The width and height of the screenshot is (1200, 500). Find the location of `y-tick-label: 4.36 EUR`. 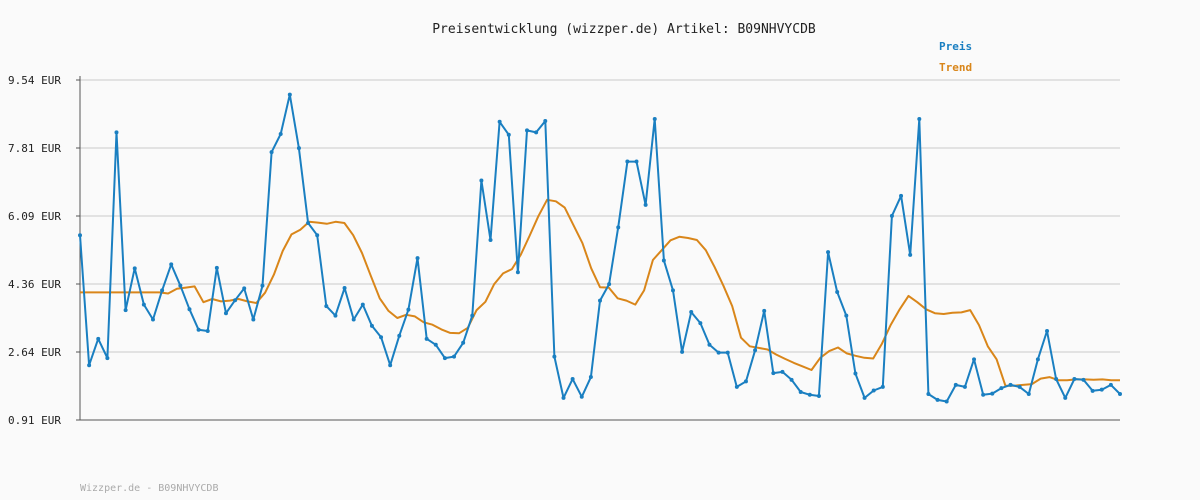

y-tick-label: 4.36 EUR is located at coordinates (34, 284).